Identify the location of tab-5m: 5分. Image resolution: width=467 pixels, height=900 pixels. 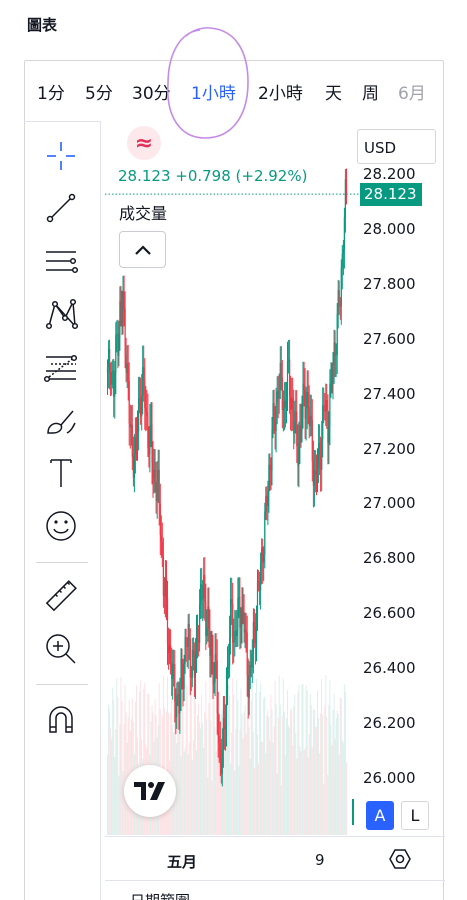
(99, 94).